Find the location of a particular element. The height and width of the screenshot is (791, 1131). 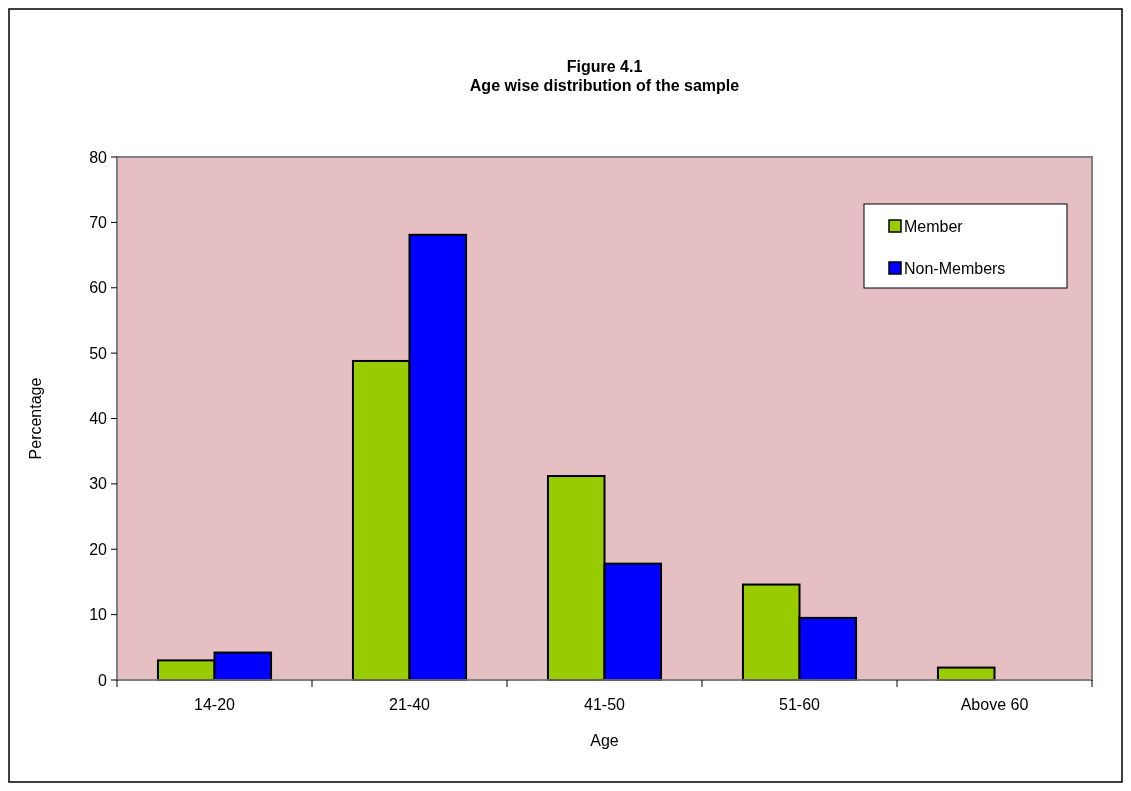

y-tick-label: 10 is located at coordinates (98, 615).